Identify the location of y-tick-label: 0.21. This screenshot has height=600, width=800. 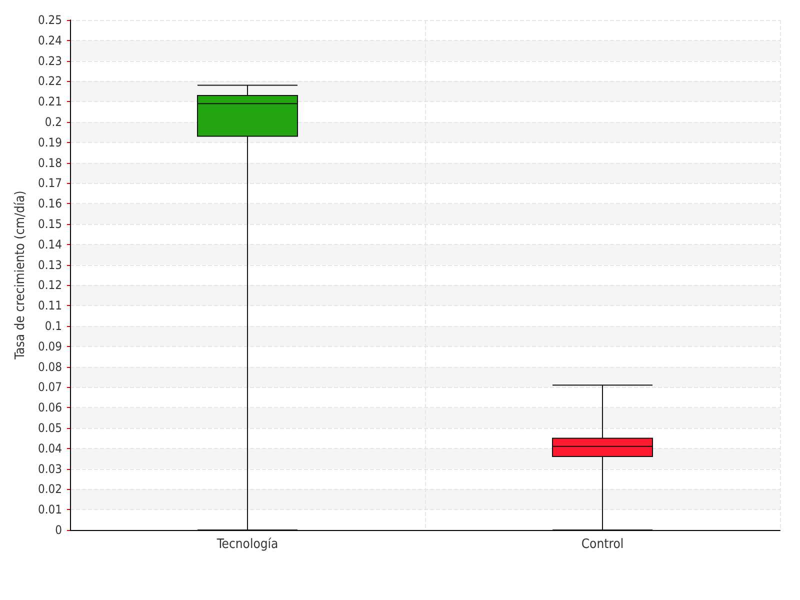
(50, 101).